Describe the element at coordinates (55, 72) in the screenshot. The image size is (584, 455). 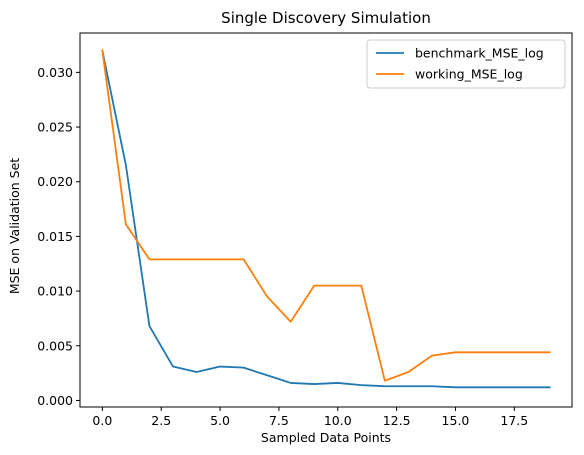
I see `y-tick-label: 0.030` at that location.